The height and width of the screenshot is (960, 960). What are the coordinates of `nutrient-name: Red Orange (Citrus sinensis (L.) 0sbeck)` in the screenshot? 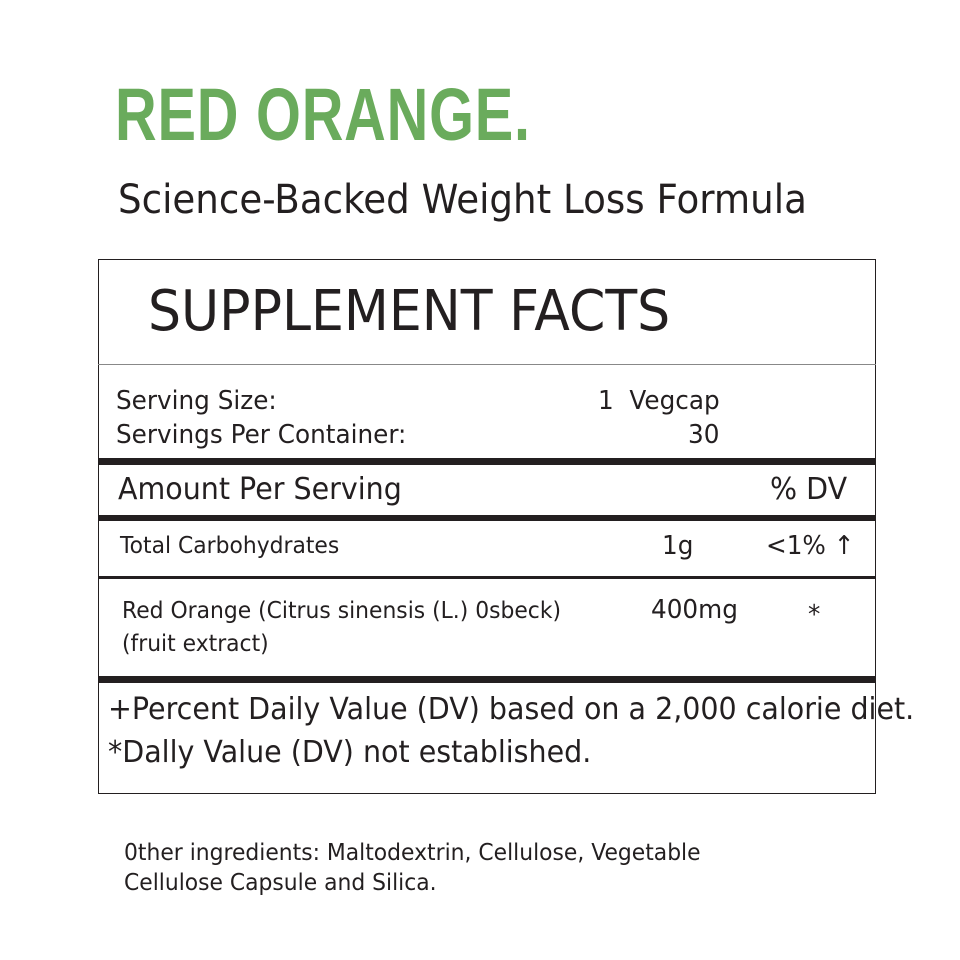 It's located at (342, 611).